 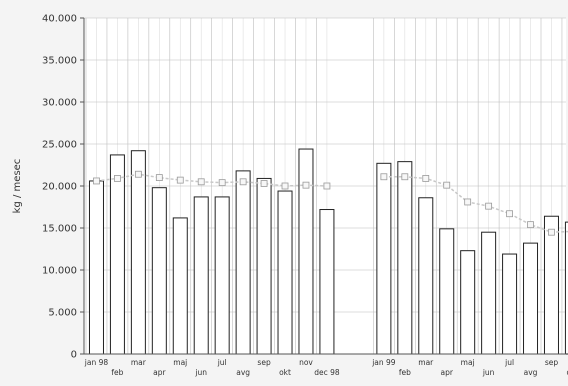 What do you see at coordinates (59, 19) in the screenshot?
I see `y-tick-label: 40.000` at bounding box center [59, 19].